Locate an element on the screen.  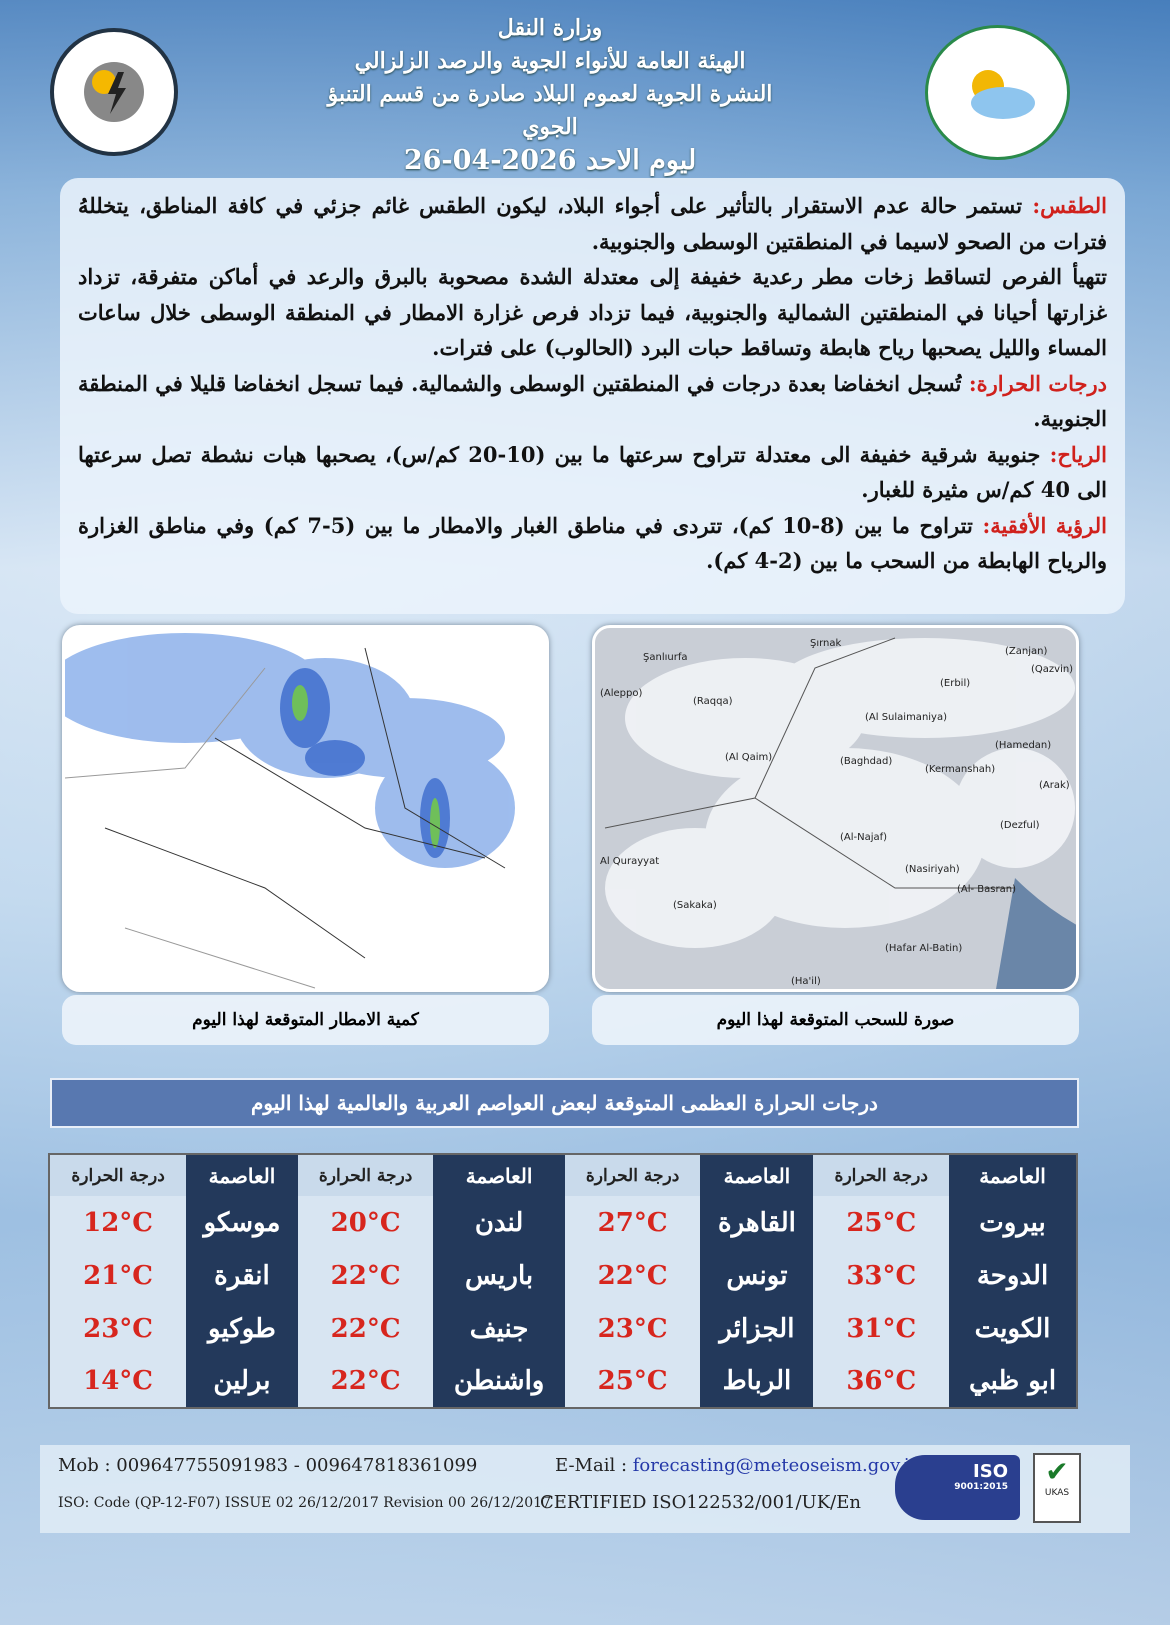
capital-cell: بيروت is located at coordinates (1013, 1222).